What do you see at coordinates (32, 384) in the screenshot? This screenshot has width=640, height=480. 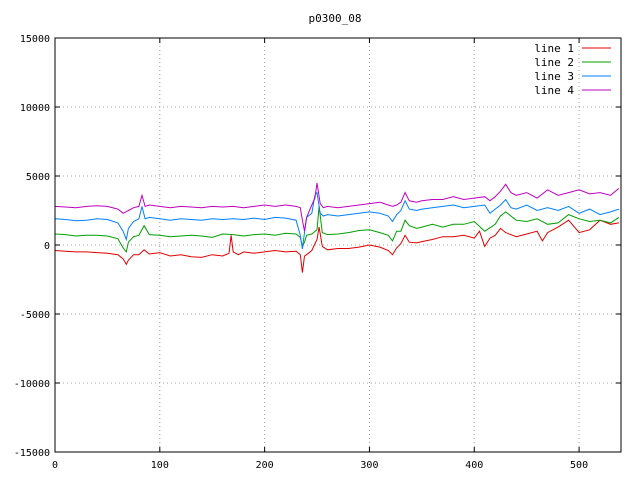 I see `y-tick-label: -10000` at bounding box center [32, 384].